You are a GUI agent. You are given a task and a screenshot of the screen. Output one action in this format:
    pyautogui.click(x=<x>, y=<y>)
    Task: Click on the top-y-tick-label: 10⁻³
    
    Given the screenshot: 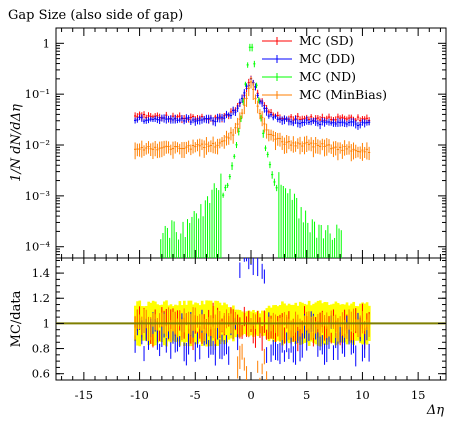 What is the action you would take?
    pyautogui.click(x=38, y=196)
    